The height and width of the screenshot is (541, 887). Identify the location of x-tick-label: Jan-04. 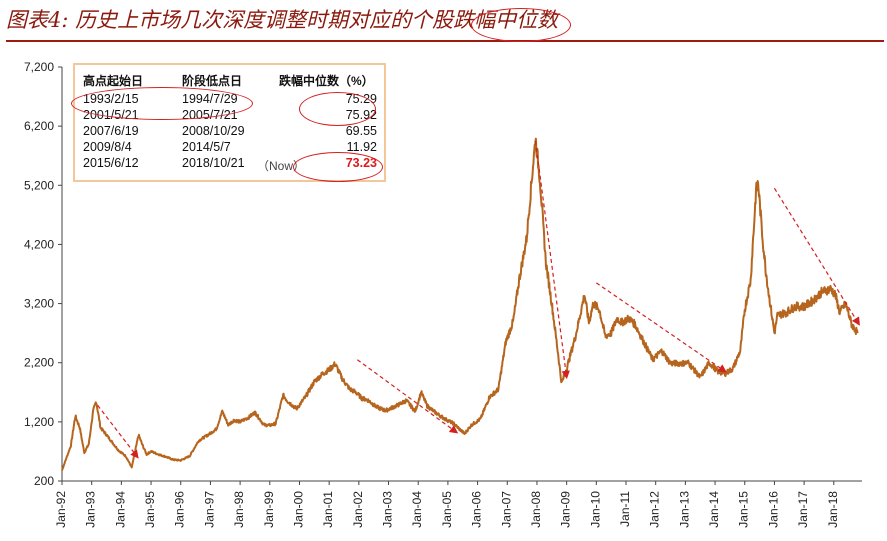
(417, 509).